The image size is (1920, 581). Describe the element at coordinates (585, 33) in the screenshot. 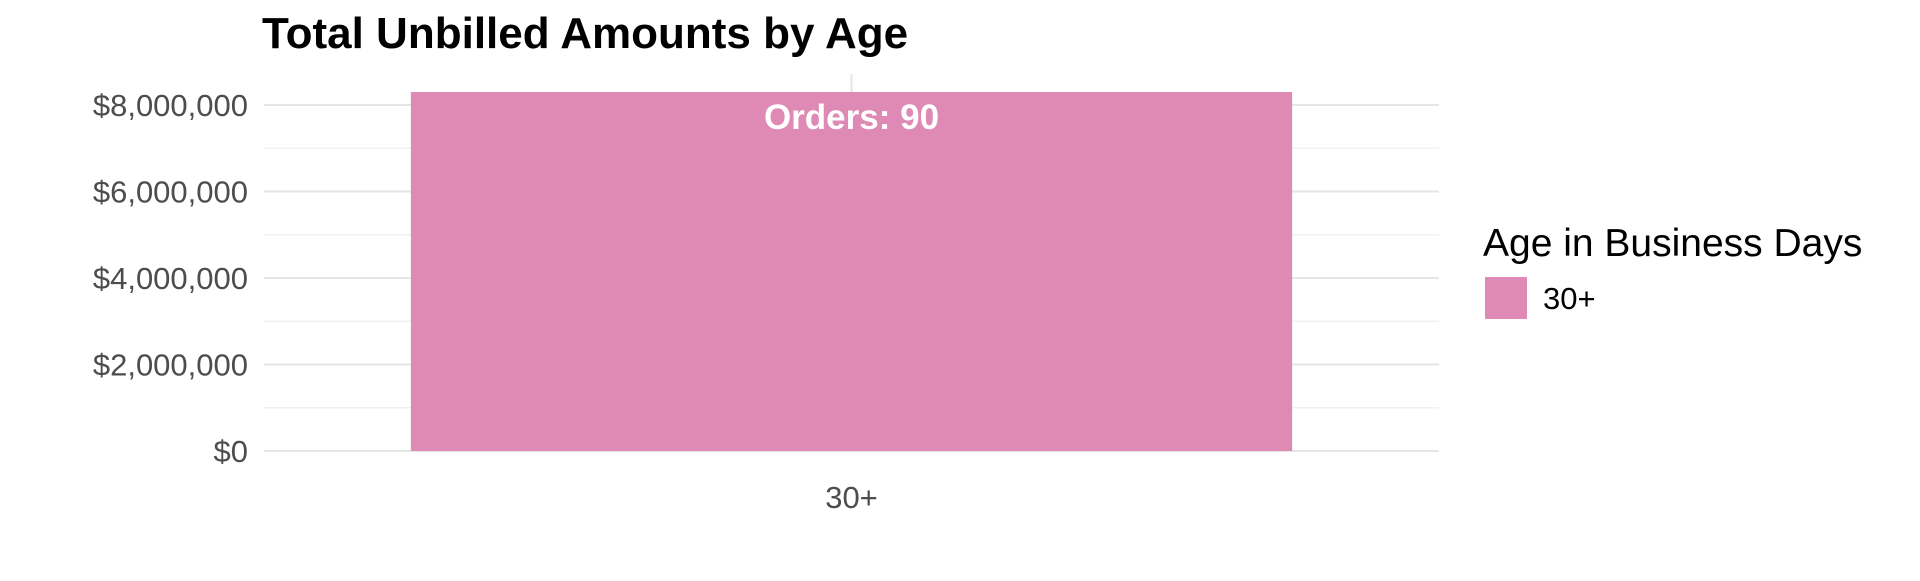

I see `chart-title: Total Unbilled Amounts by Age` at that location.